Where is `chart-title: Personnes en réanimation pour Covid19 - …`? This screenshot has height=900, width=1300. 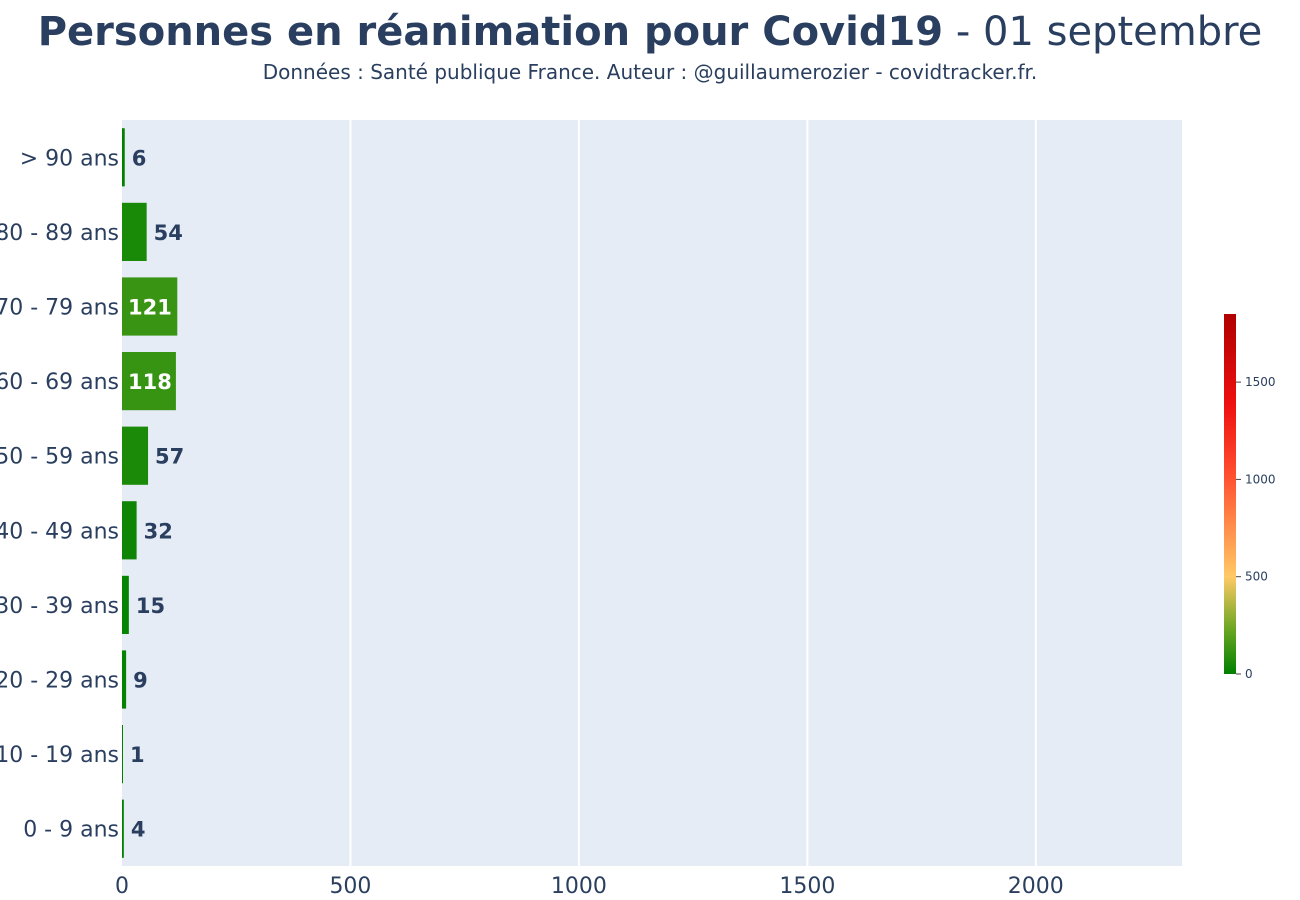 chart-title: Personnes en réanimation pour Covid19 - … is located at coordinates (650, 32).